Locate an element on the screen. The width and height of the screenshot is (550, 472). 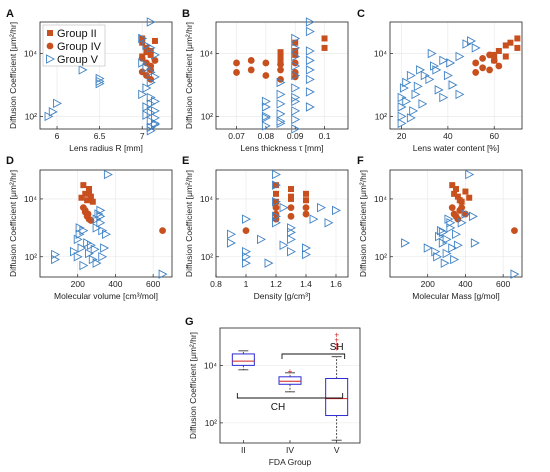
x-tick-label: 0.09 is located at coordinates (295, 136).